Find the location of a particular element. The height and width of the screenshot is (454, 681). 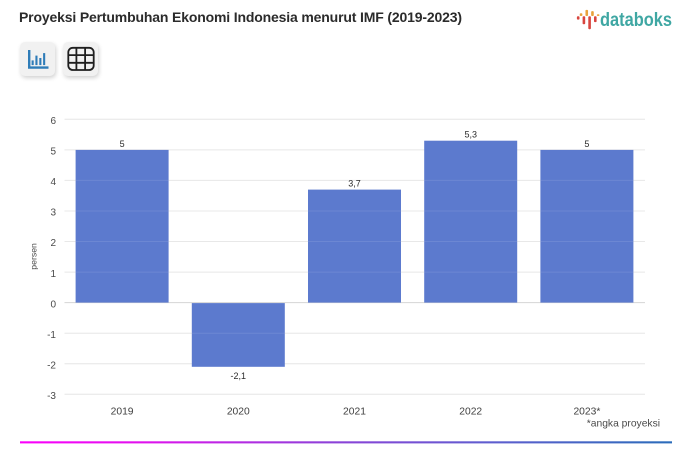

svg-text: *angka proyeksi is located at coordinates (623, 424).